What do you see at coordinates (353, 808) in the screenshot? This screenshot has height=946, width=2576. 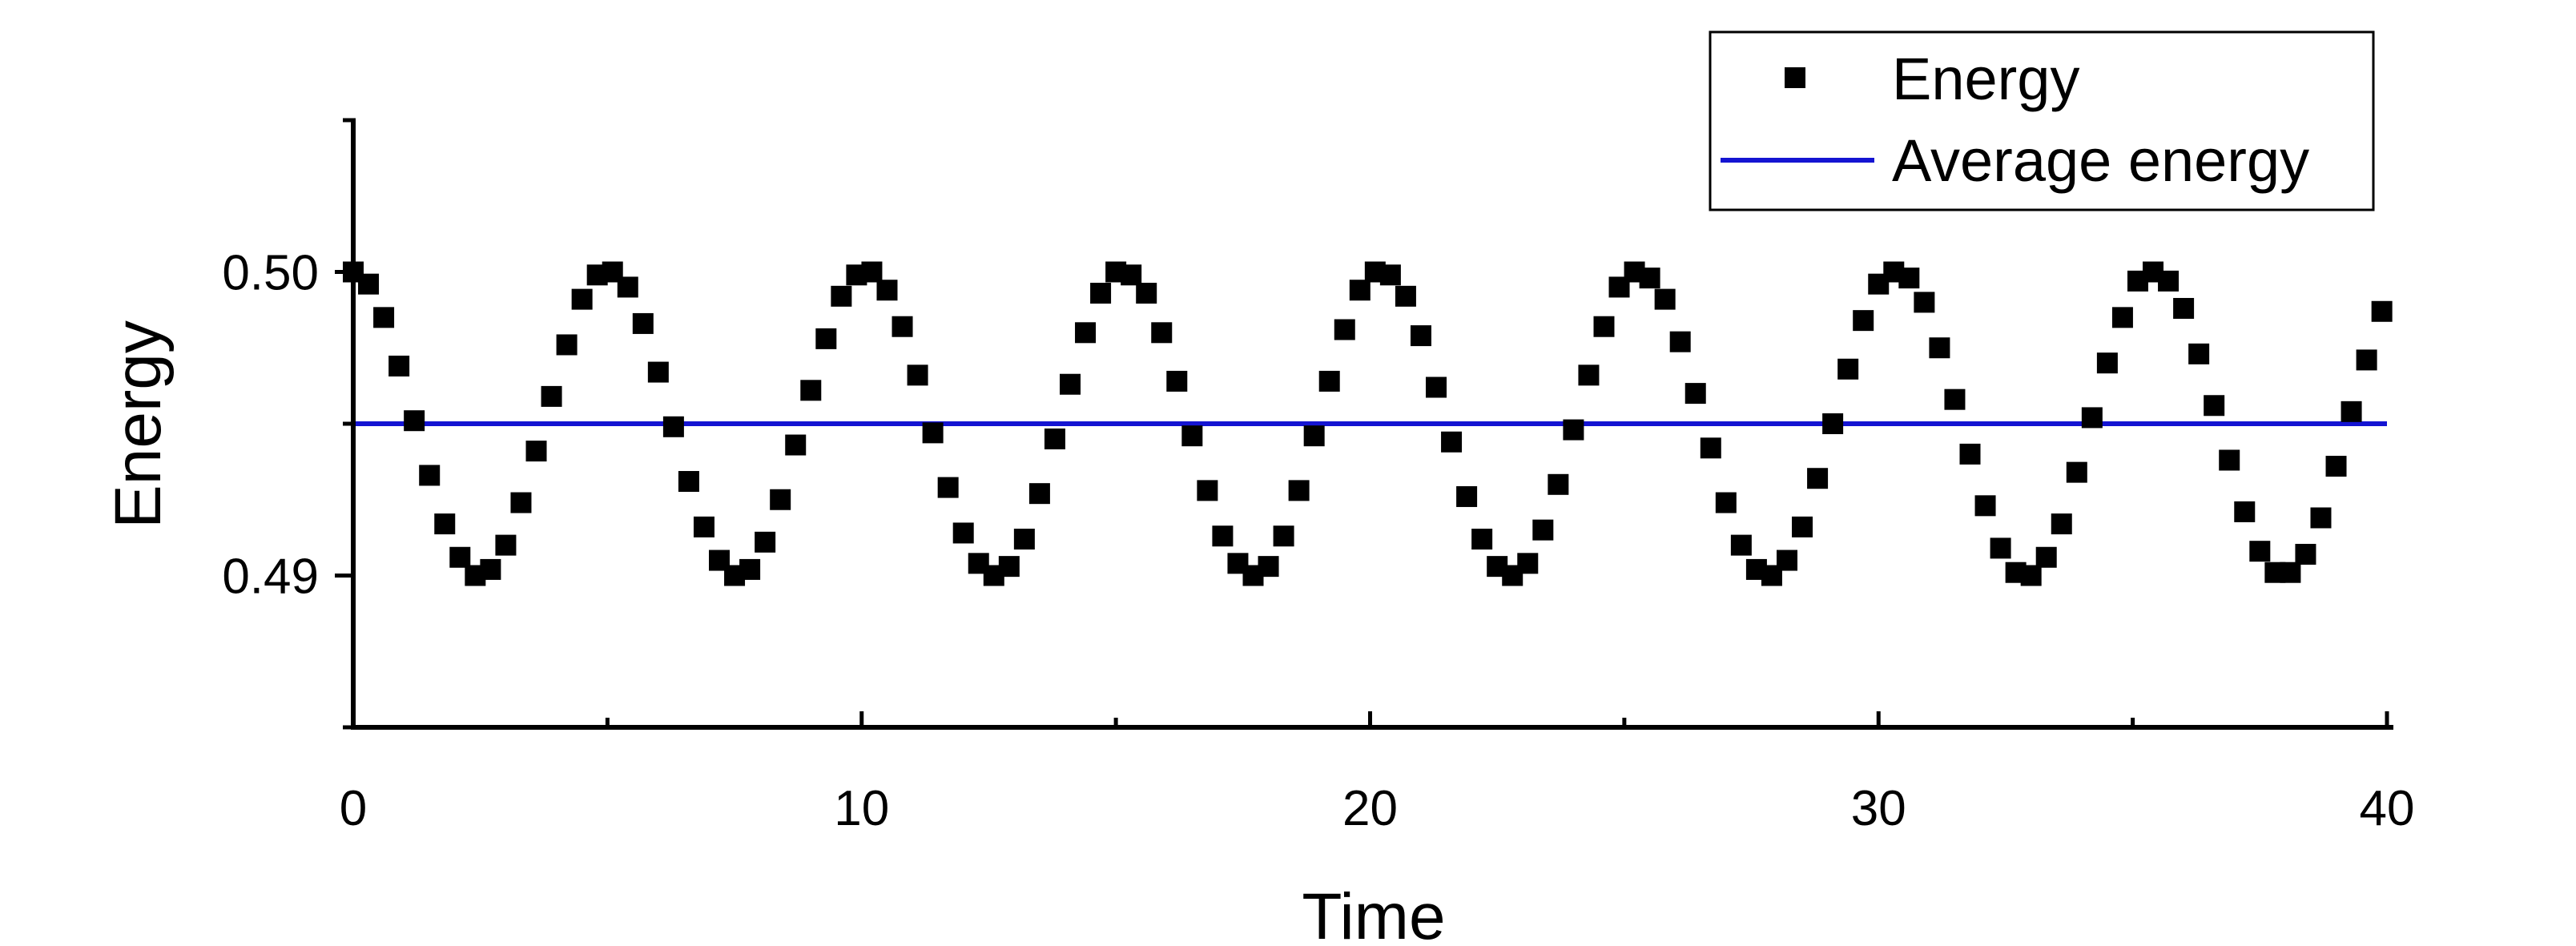 I see `x-tick-label: 0` at bounding box center [353, 808].